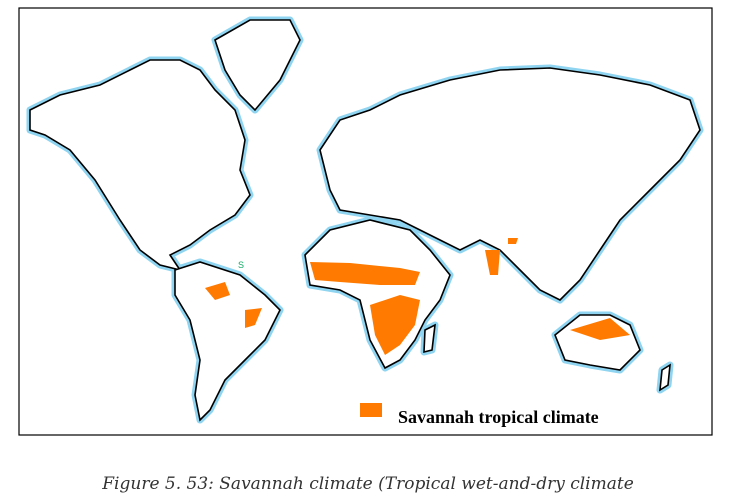  I want to click on legend-label: Savannah tropical climate, so click(498, 417).